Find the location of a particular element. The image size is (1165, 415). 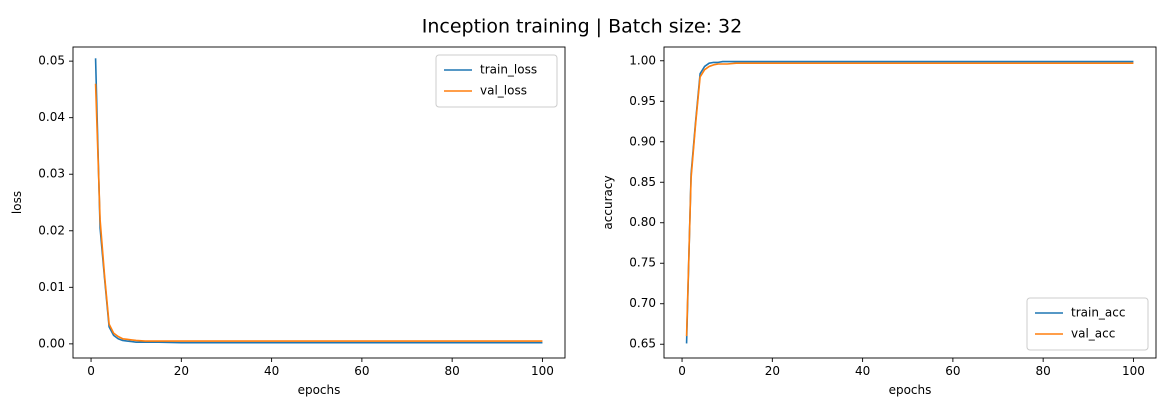

legend-label-train_loss: train_loss is located at coordinates (508, 70).